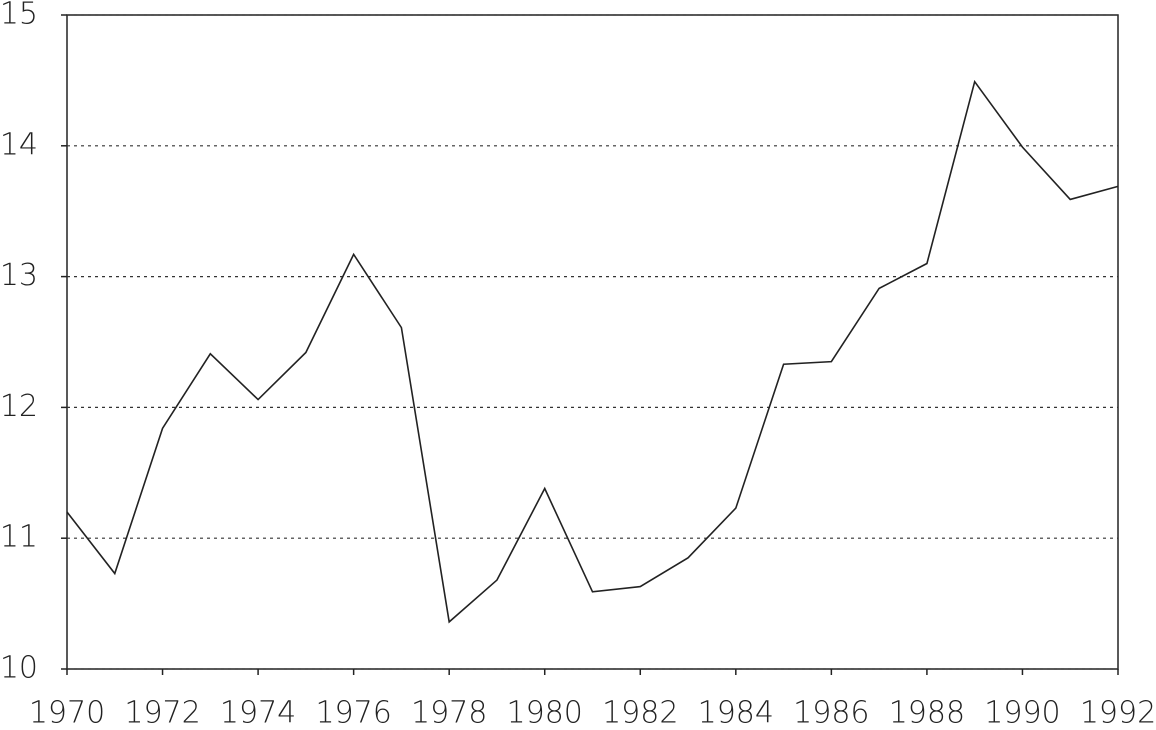 This screenshot has width=1156, height=730. What do you see at coordinates (927, 713) in the screenshot?
I see `x-tick-label: 1988` at bounding box center [927, 713].